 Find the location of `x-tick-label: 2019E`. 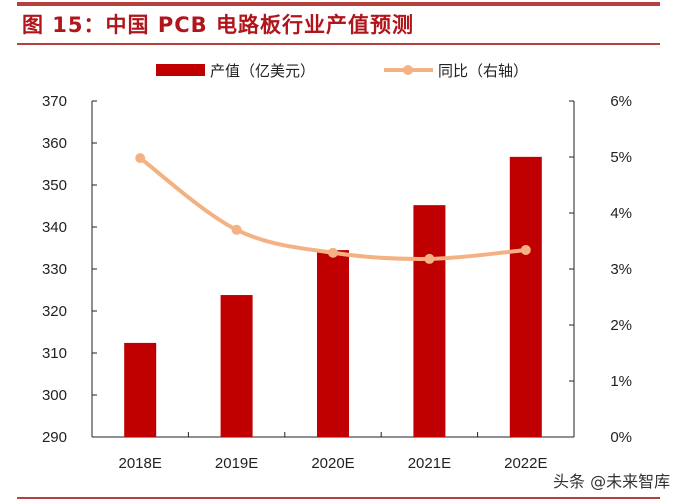

x-tick-label: 2019E is located at coordinates (236, 463).